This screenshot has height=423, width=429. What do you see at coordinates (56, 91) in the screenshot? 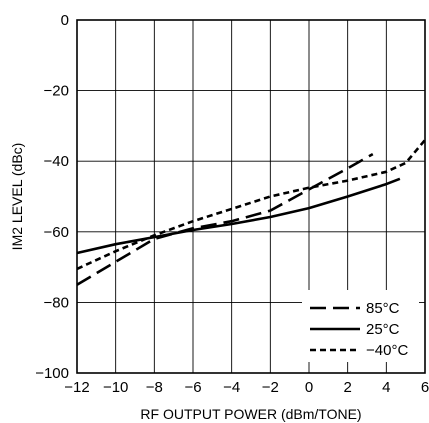
I see `y-tick-label: −20` at bounding box center [56, 91].